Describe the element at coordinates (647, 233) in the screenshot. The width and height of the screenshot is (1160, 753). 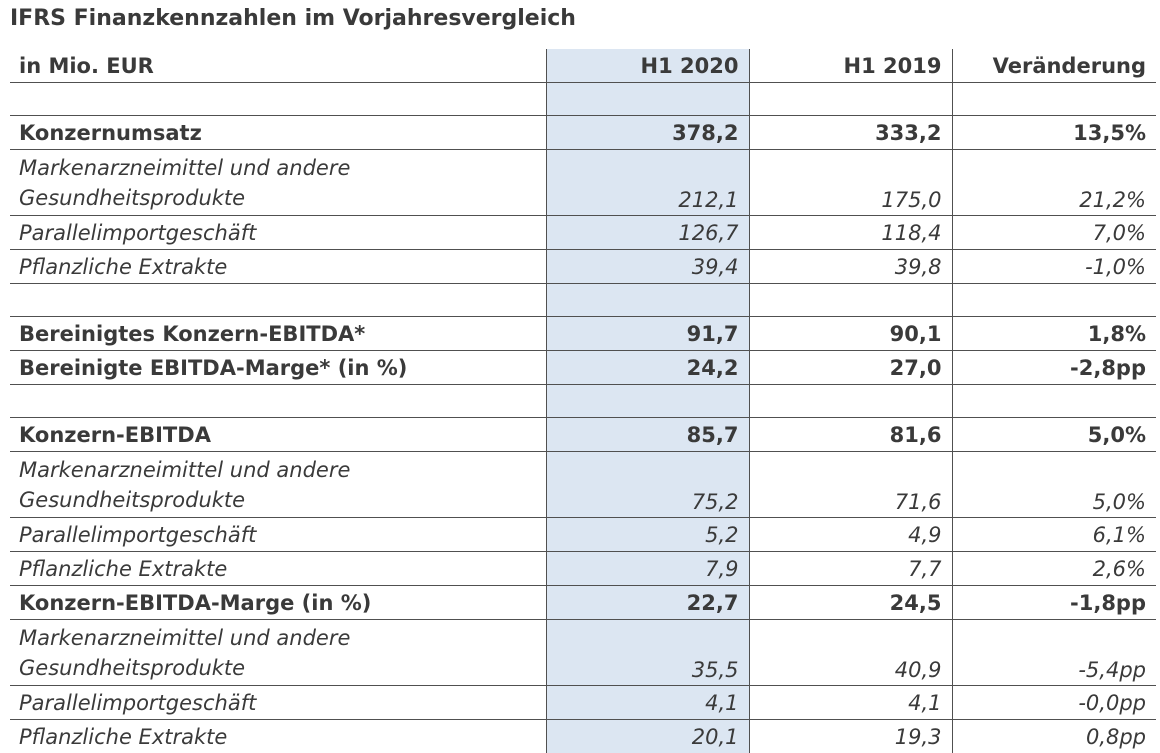
I see `value-h1-2020: 126,7` at that location.